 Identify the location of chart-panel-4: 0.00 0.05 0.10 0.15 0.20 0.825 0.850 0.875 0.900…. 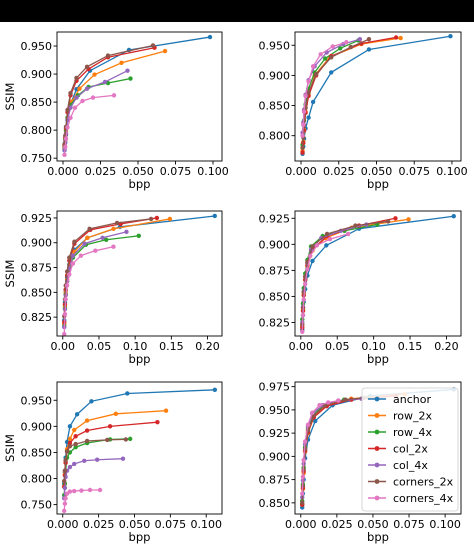
(360, 288).